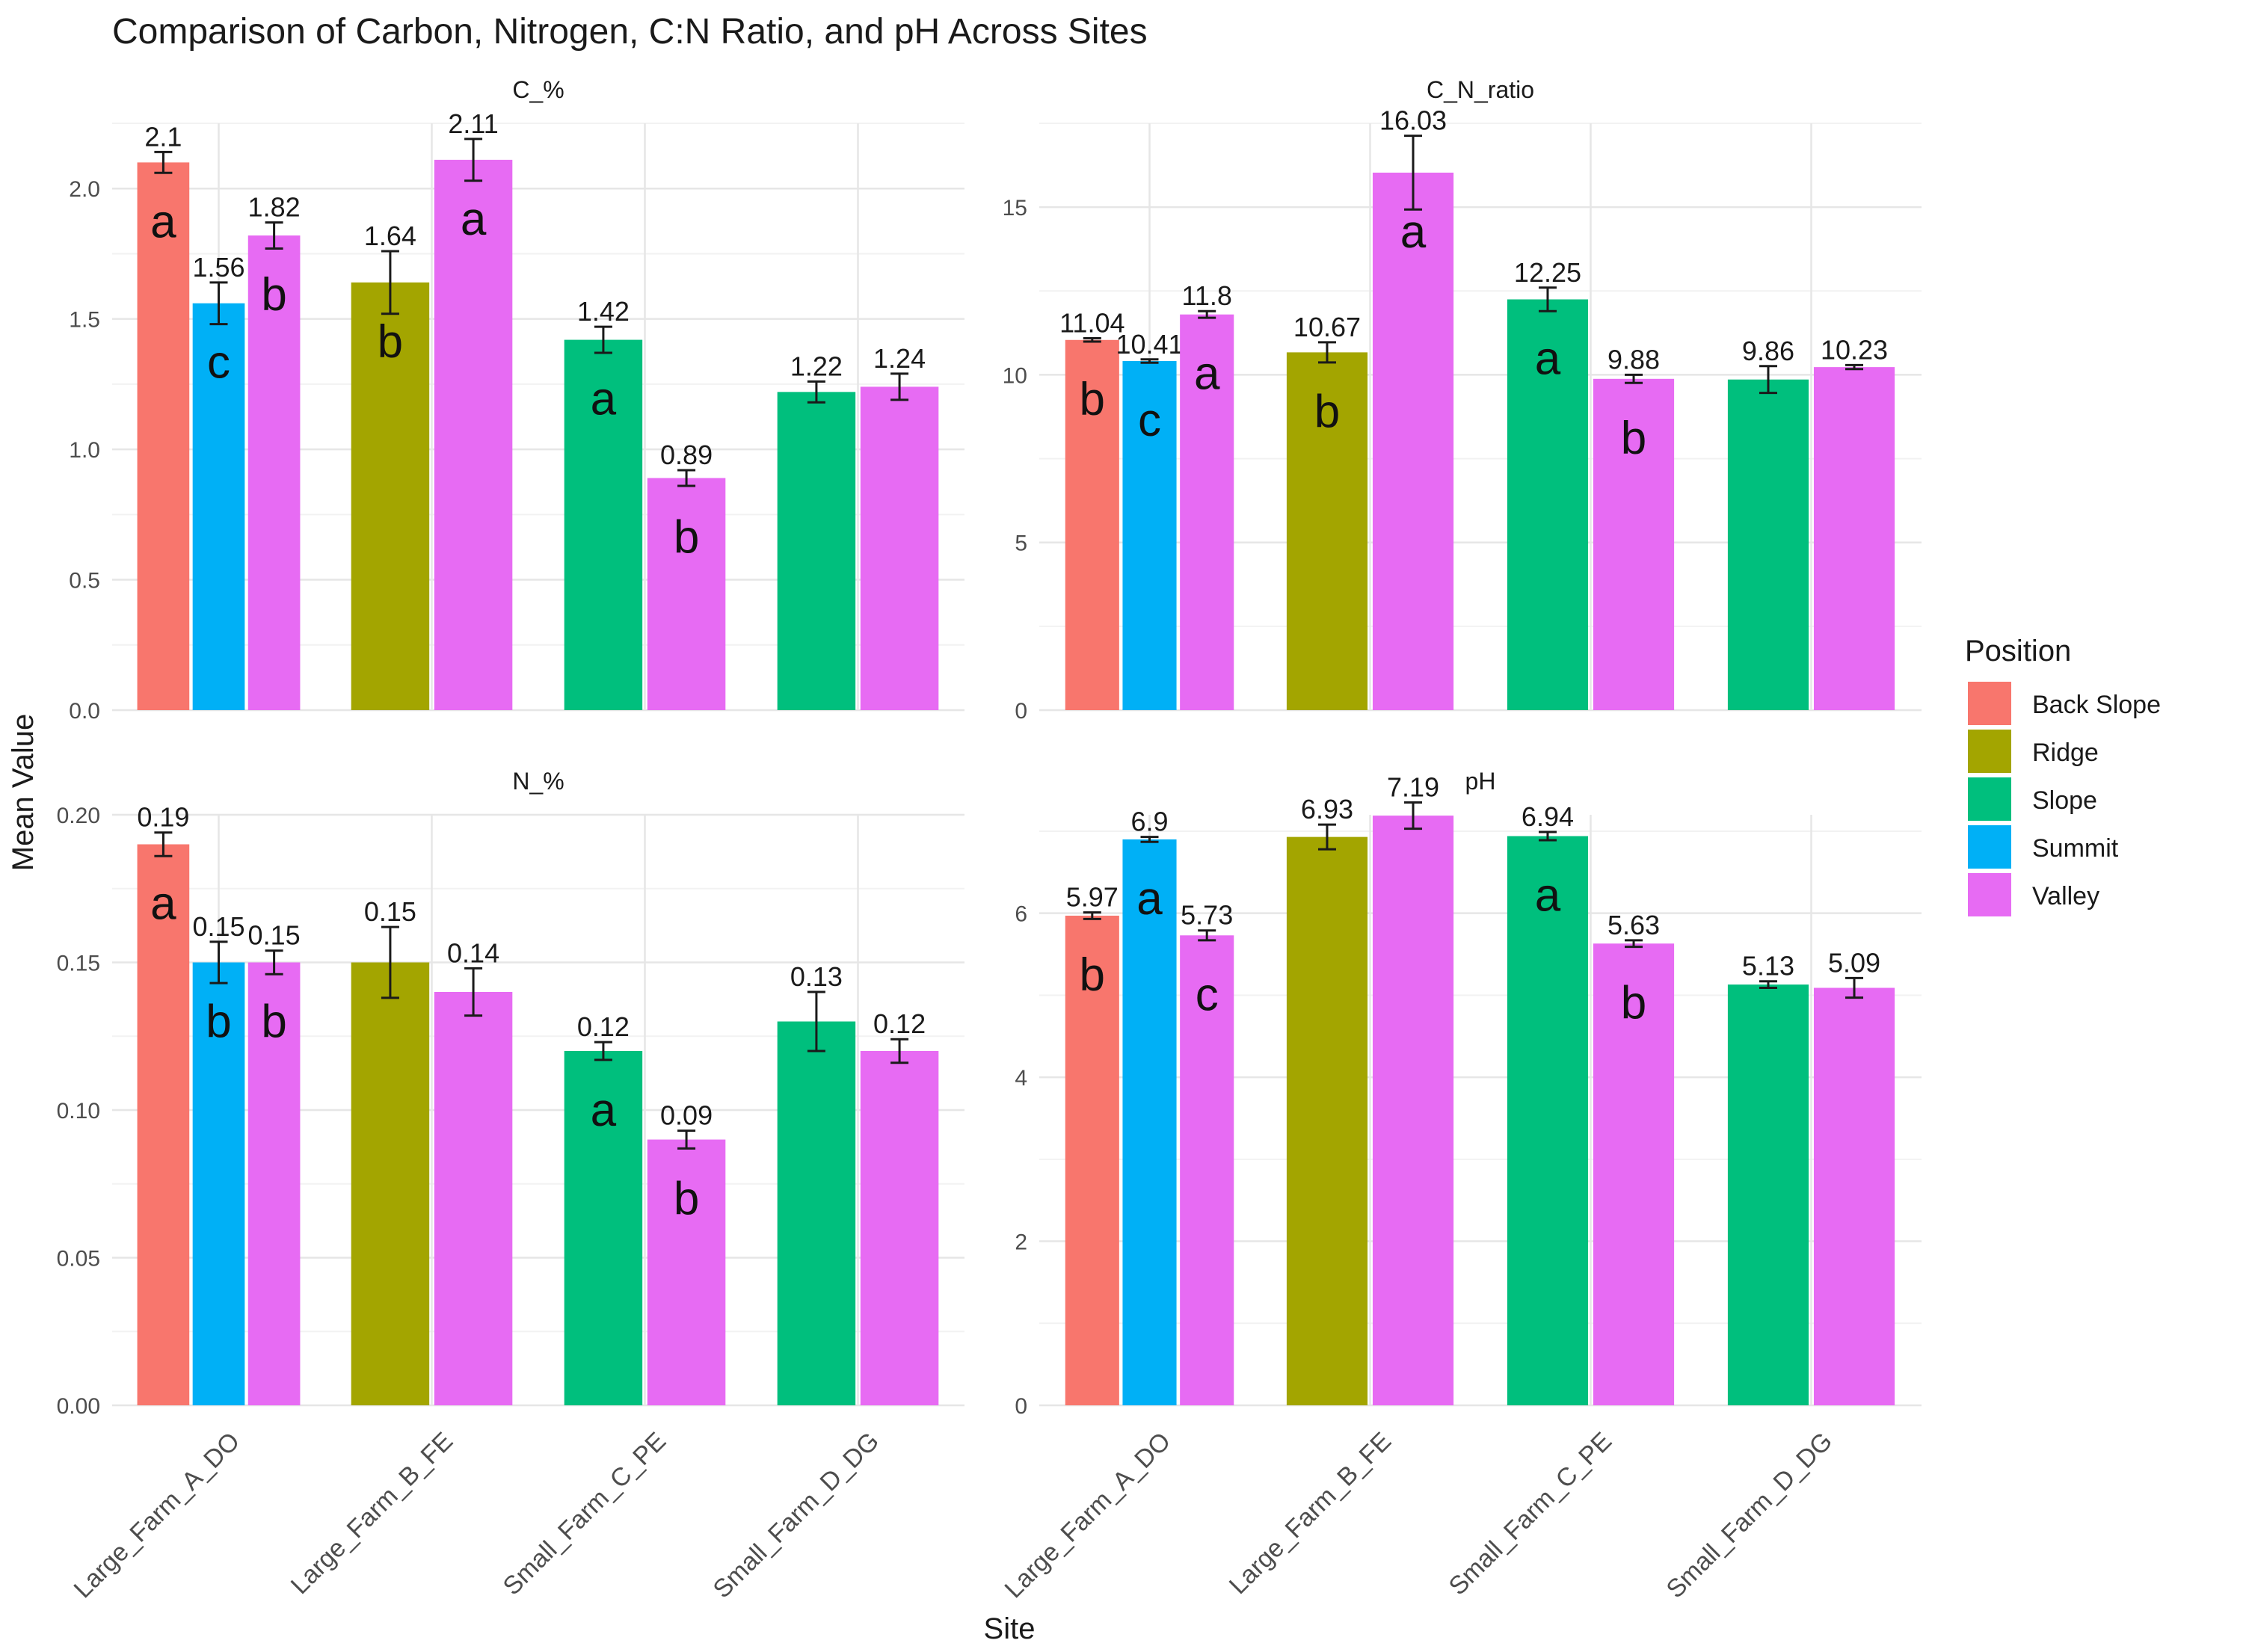 The width and height of the screenshot is (2249, 1652). I want to click on data-label: 0.09, so click(686, 1115).